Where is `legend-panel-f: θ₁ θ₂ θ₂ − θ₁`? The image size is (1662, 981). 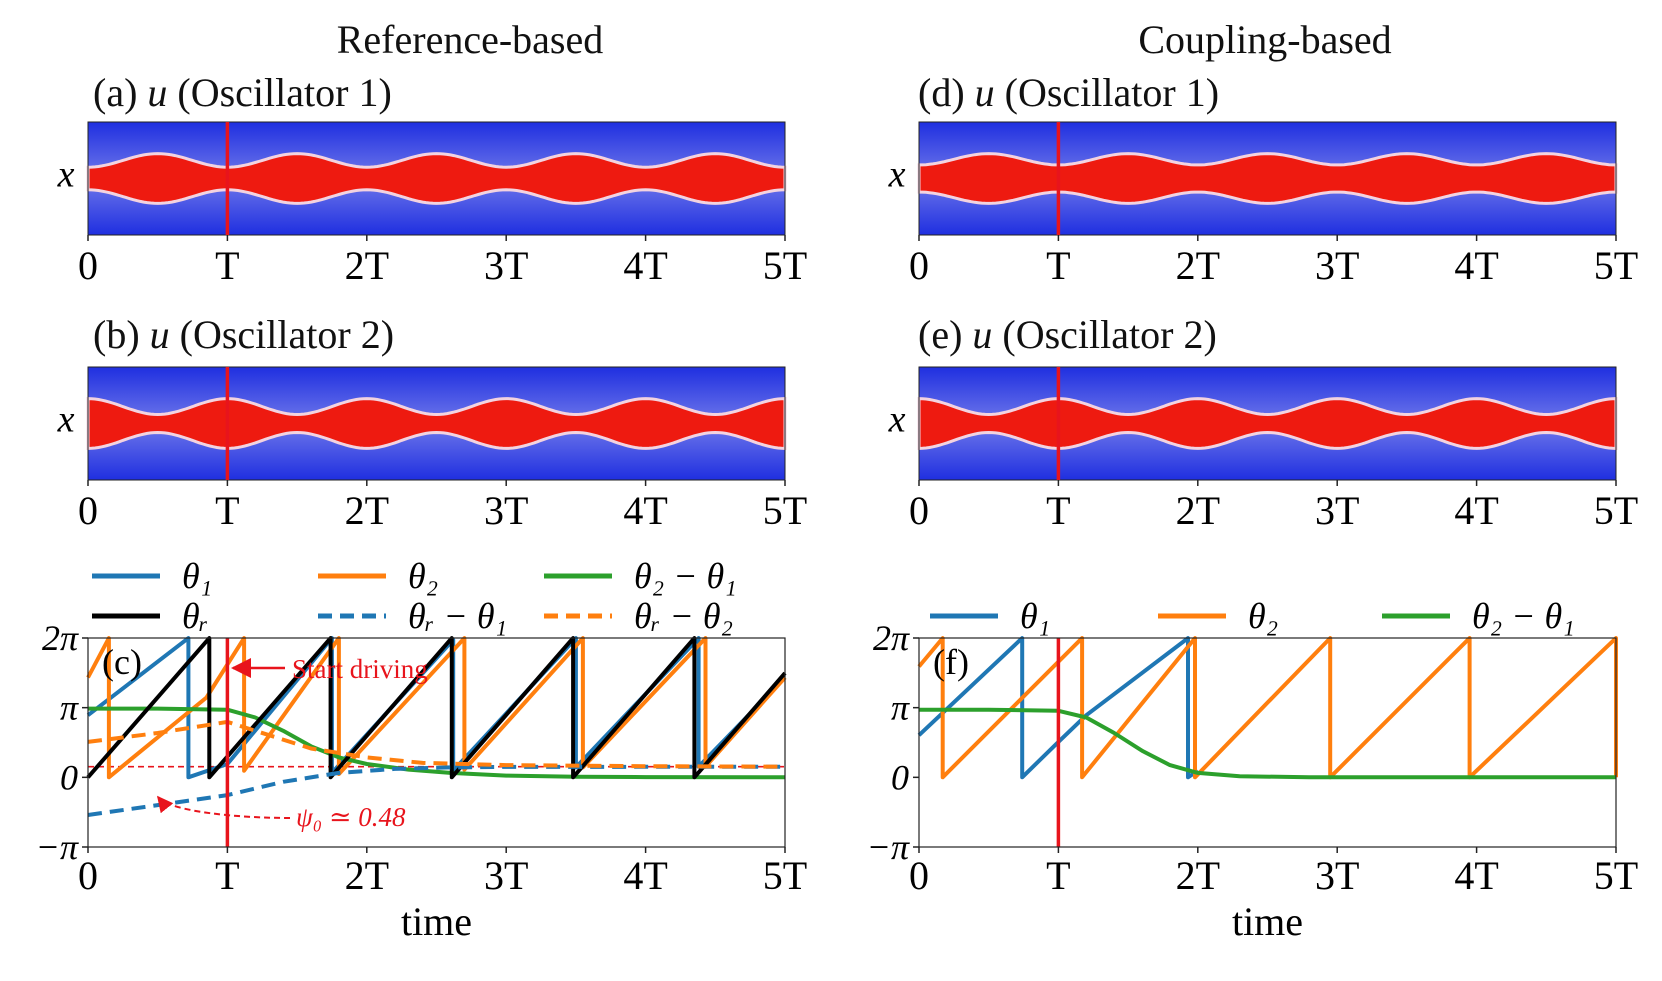
legend-panel-f: θ₁ θ₂ θ₂ − θ₁ is located at coordinates (1252, 616).